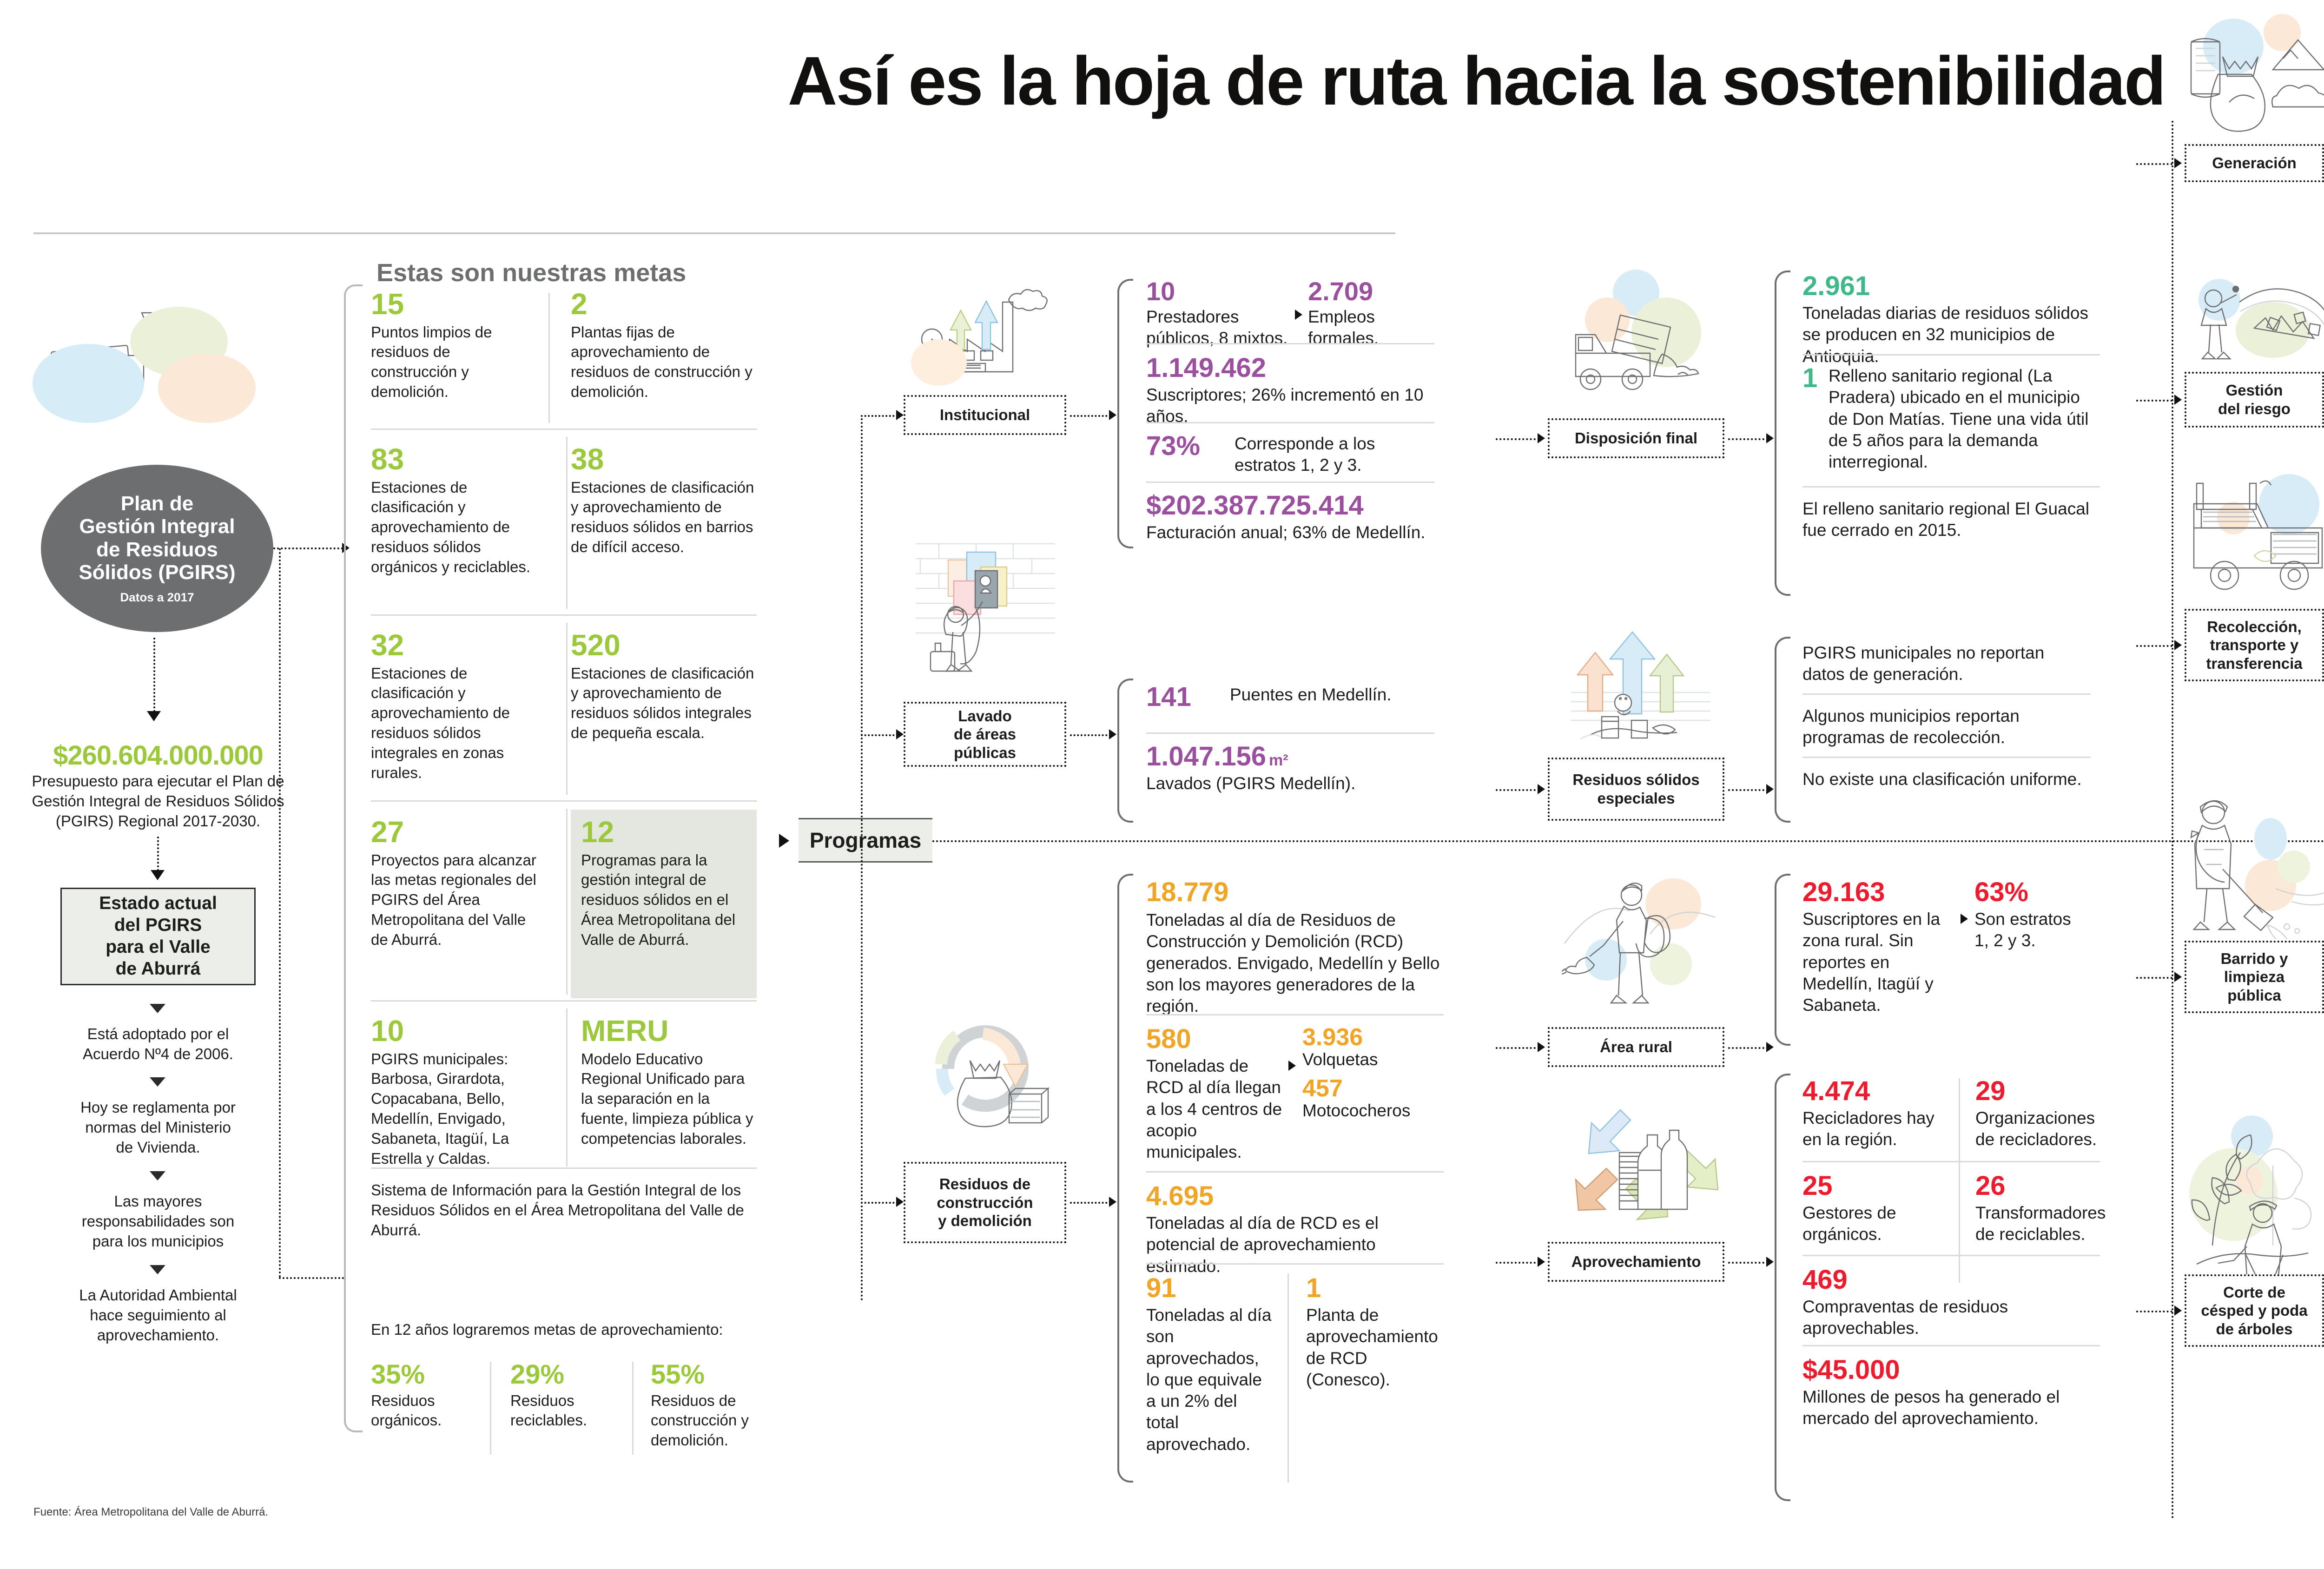 This screenshot has width=2324, height=1569. I want to click on stat-text: Recicladores hay en la región., so click(1868, 1128).